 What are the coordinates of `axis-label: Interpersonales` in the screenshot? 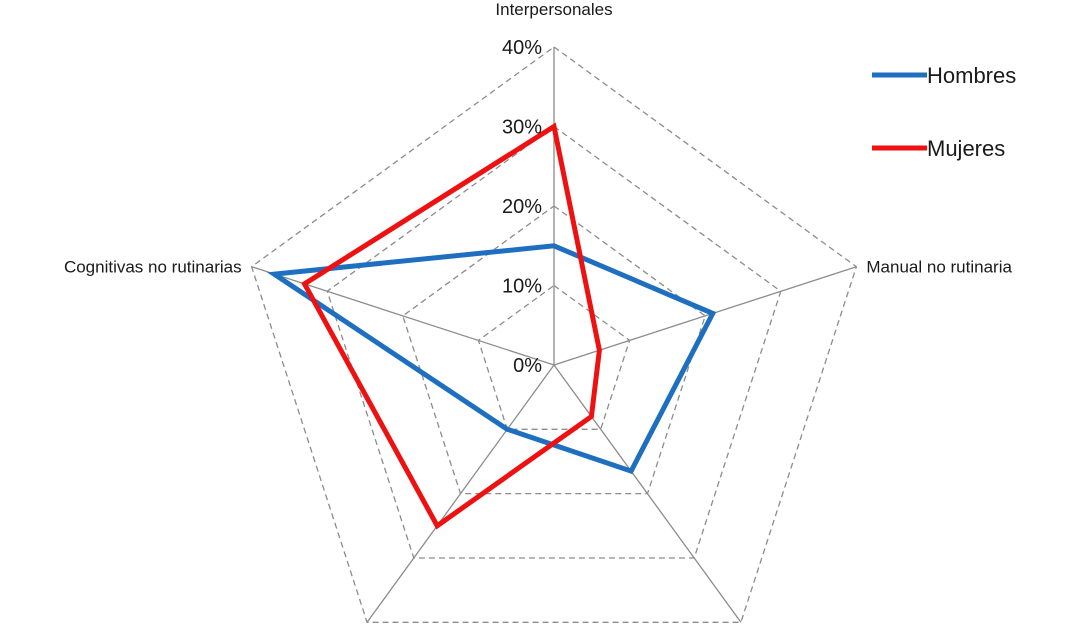 It's located at (553, 9).